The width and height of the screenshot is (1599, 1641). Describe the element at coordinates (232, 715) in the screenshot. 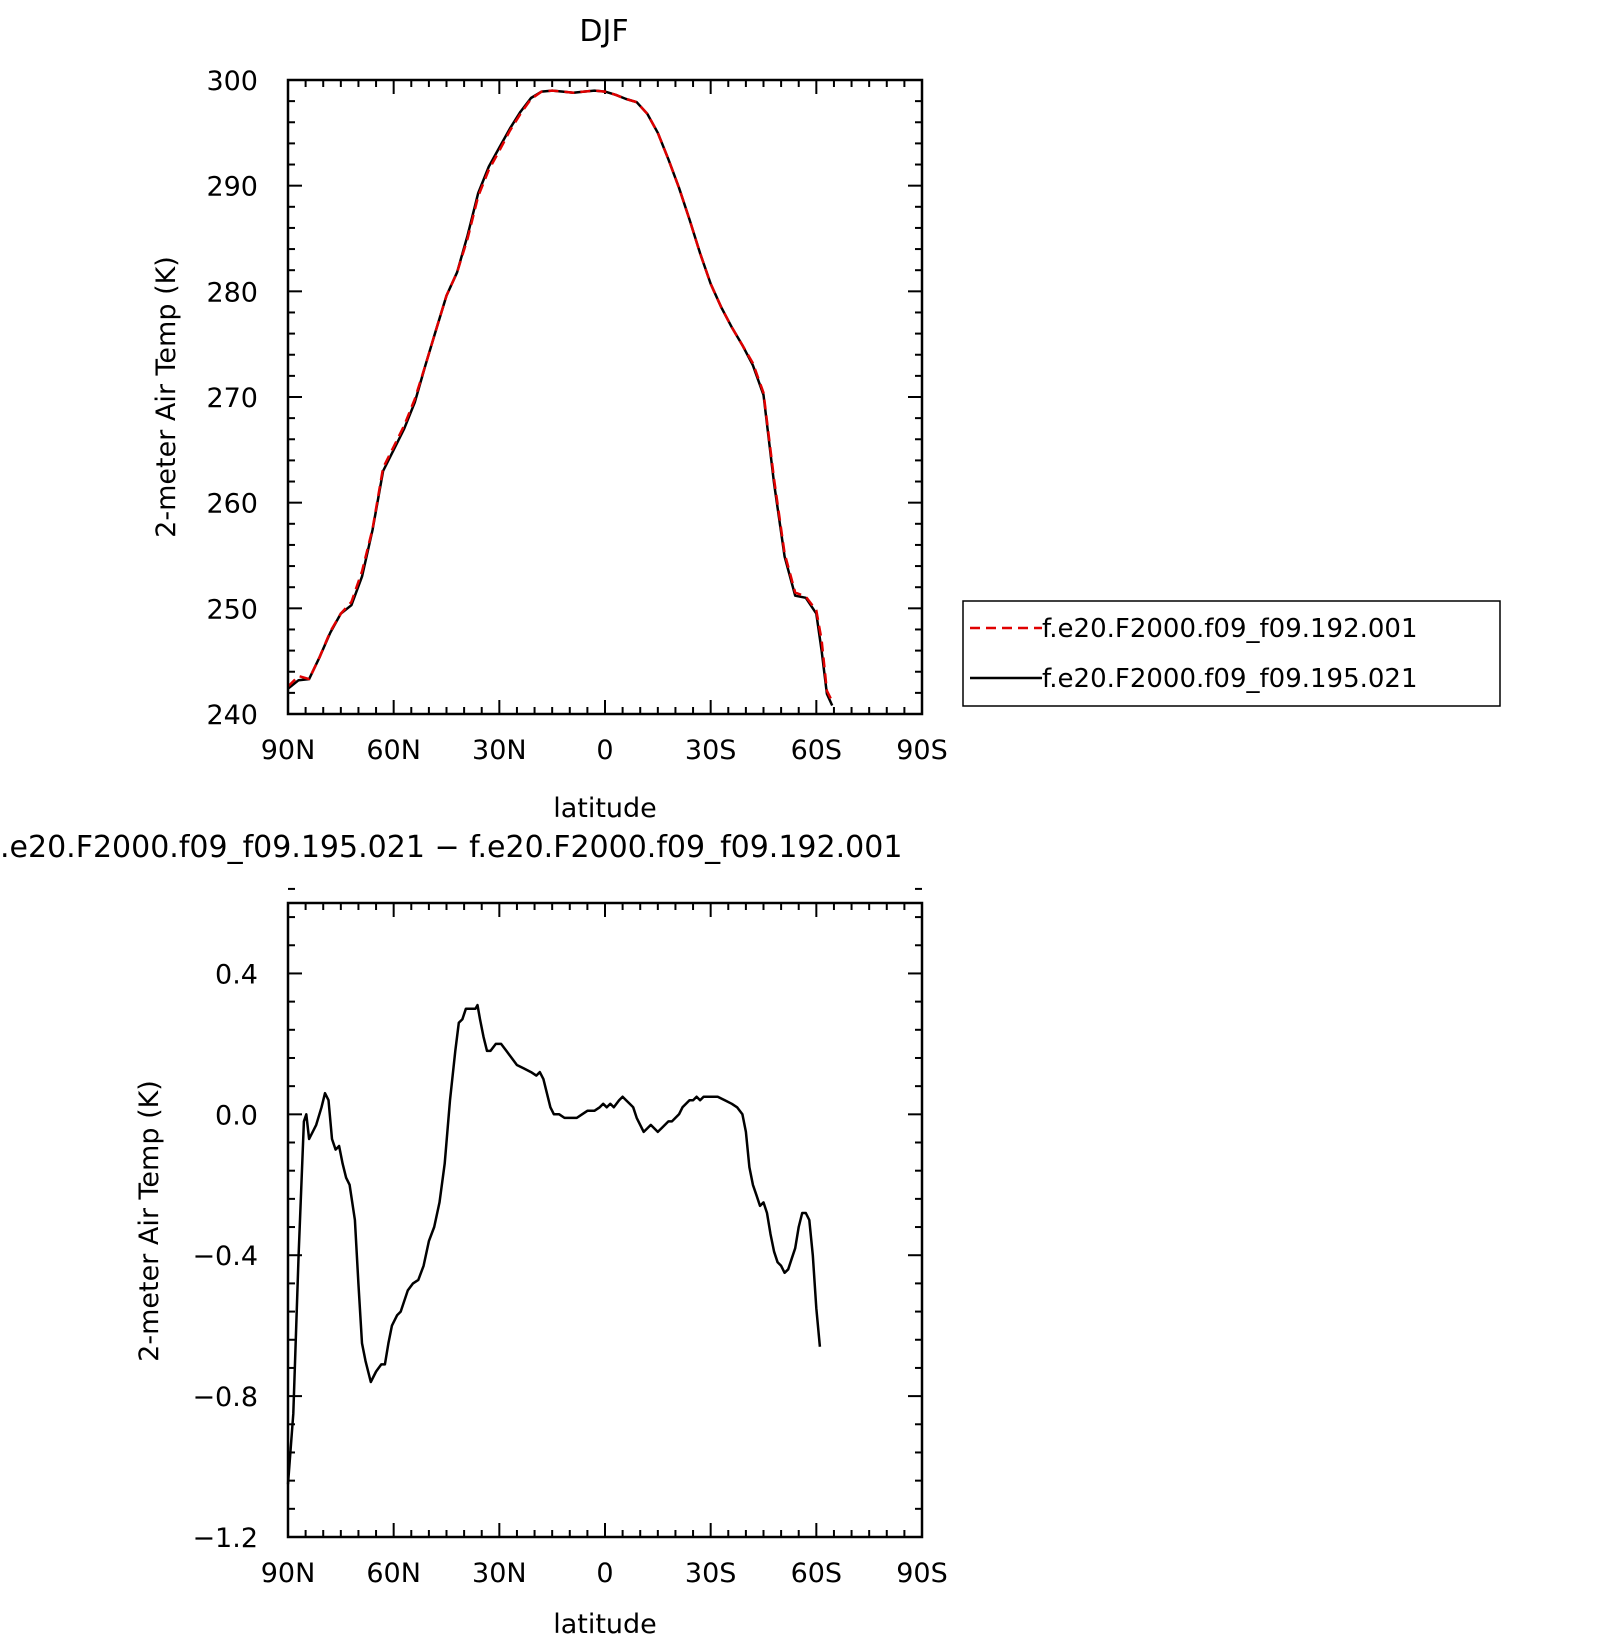

I see `y-tick-label: 240` at that location.